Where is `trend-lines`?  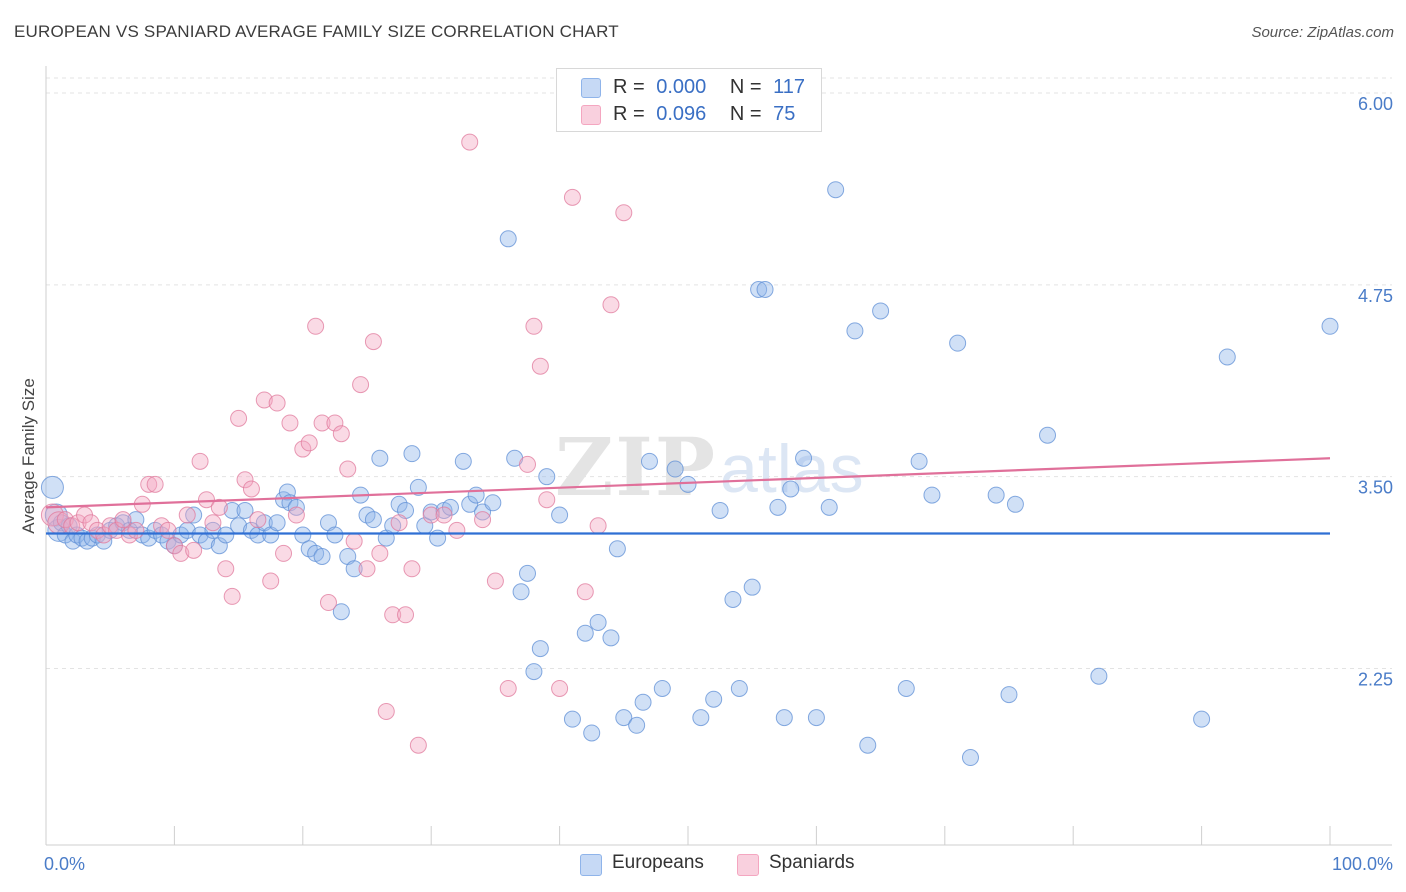 trend-lines is located at coordinates (688, 496).